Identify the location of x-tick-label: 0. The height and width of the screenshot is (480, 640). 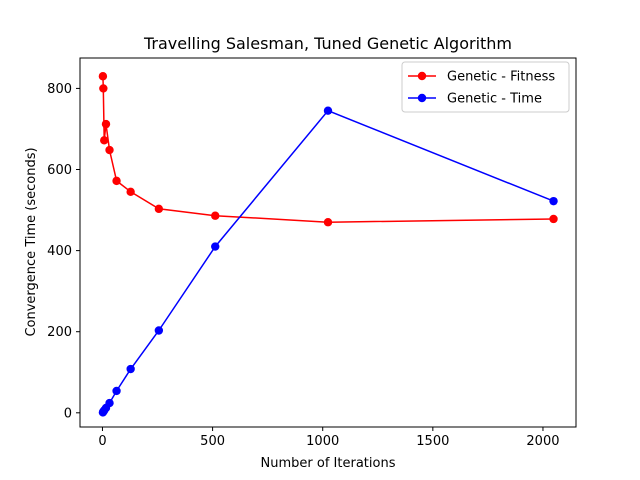
(102, 441).